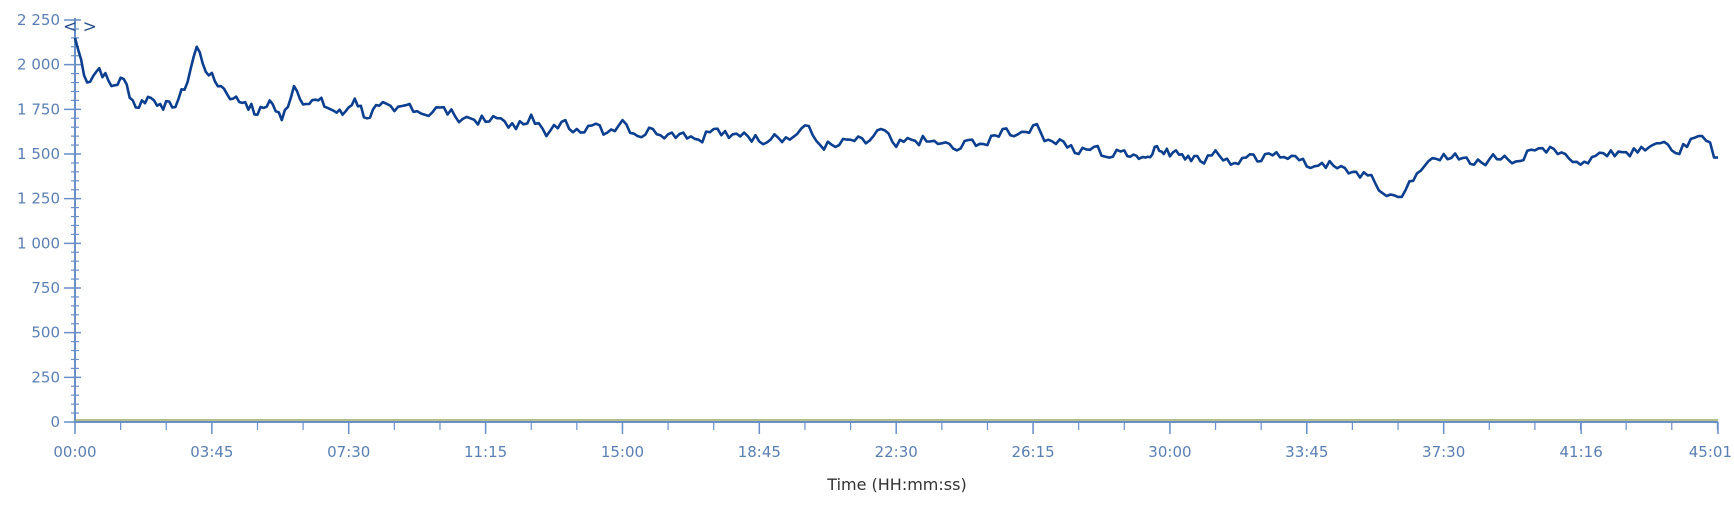  What do you see at coordinates (38, 109) in the screenshot?
I see `y-tick-label: 1 750` at bounding box center [38, 109].